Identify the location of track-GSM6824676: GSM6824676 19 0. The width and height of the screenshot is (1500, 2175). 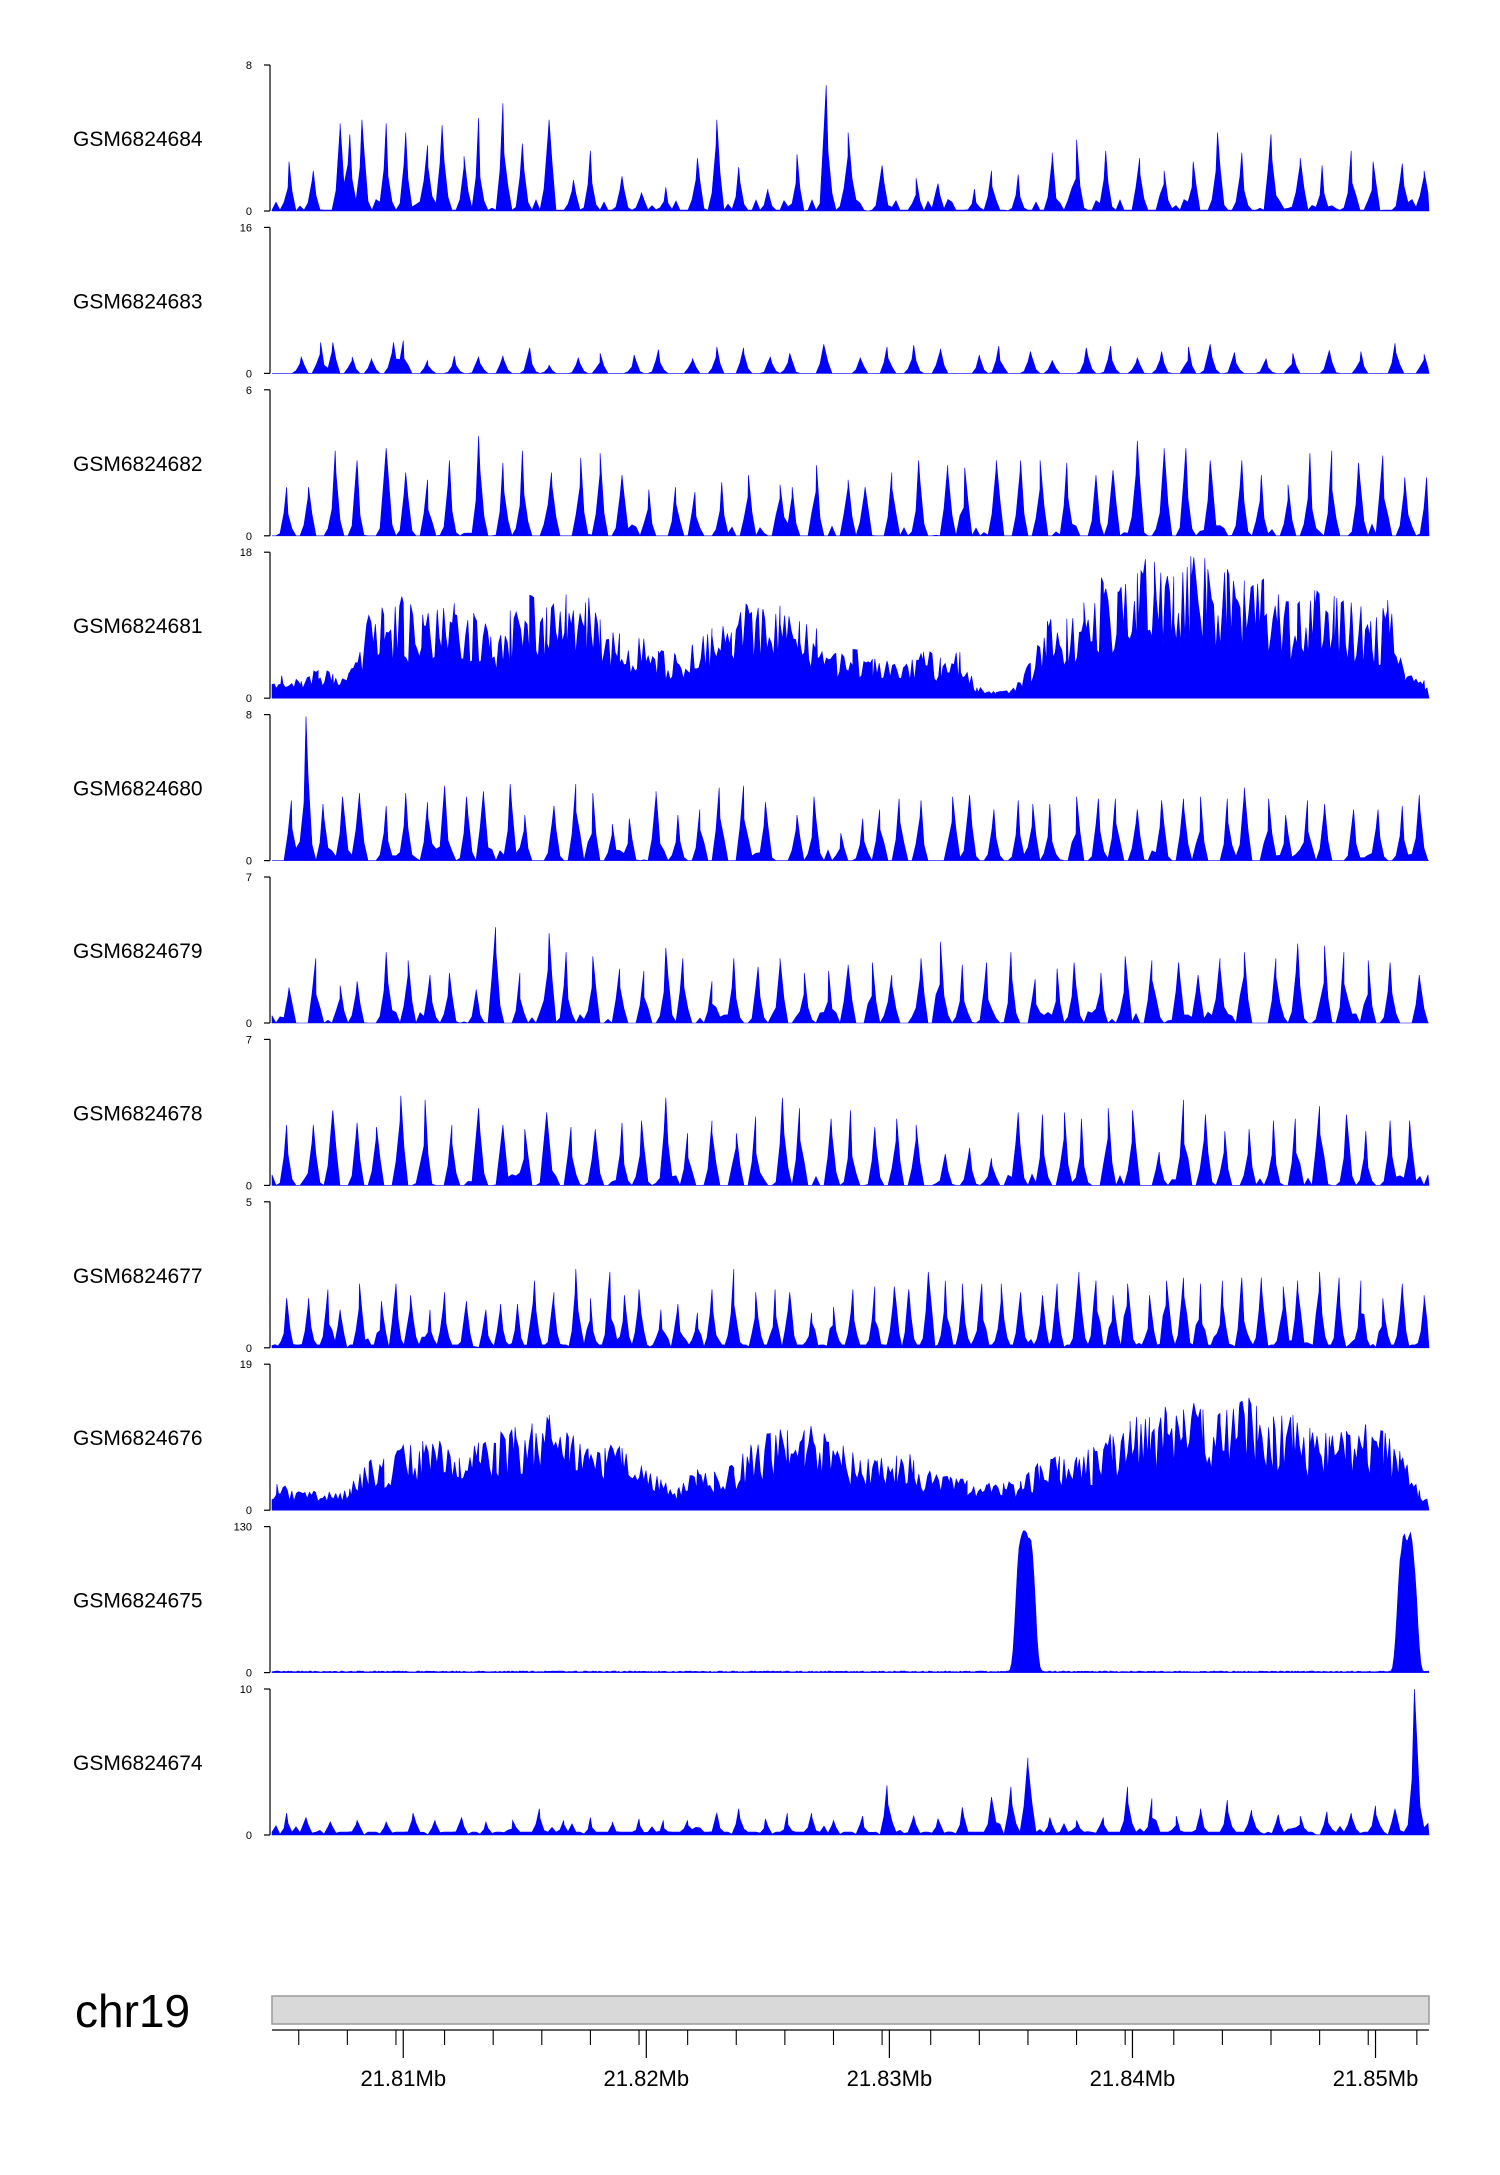
(751, 1438).